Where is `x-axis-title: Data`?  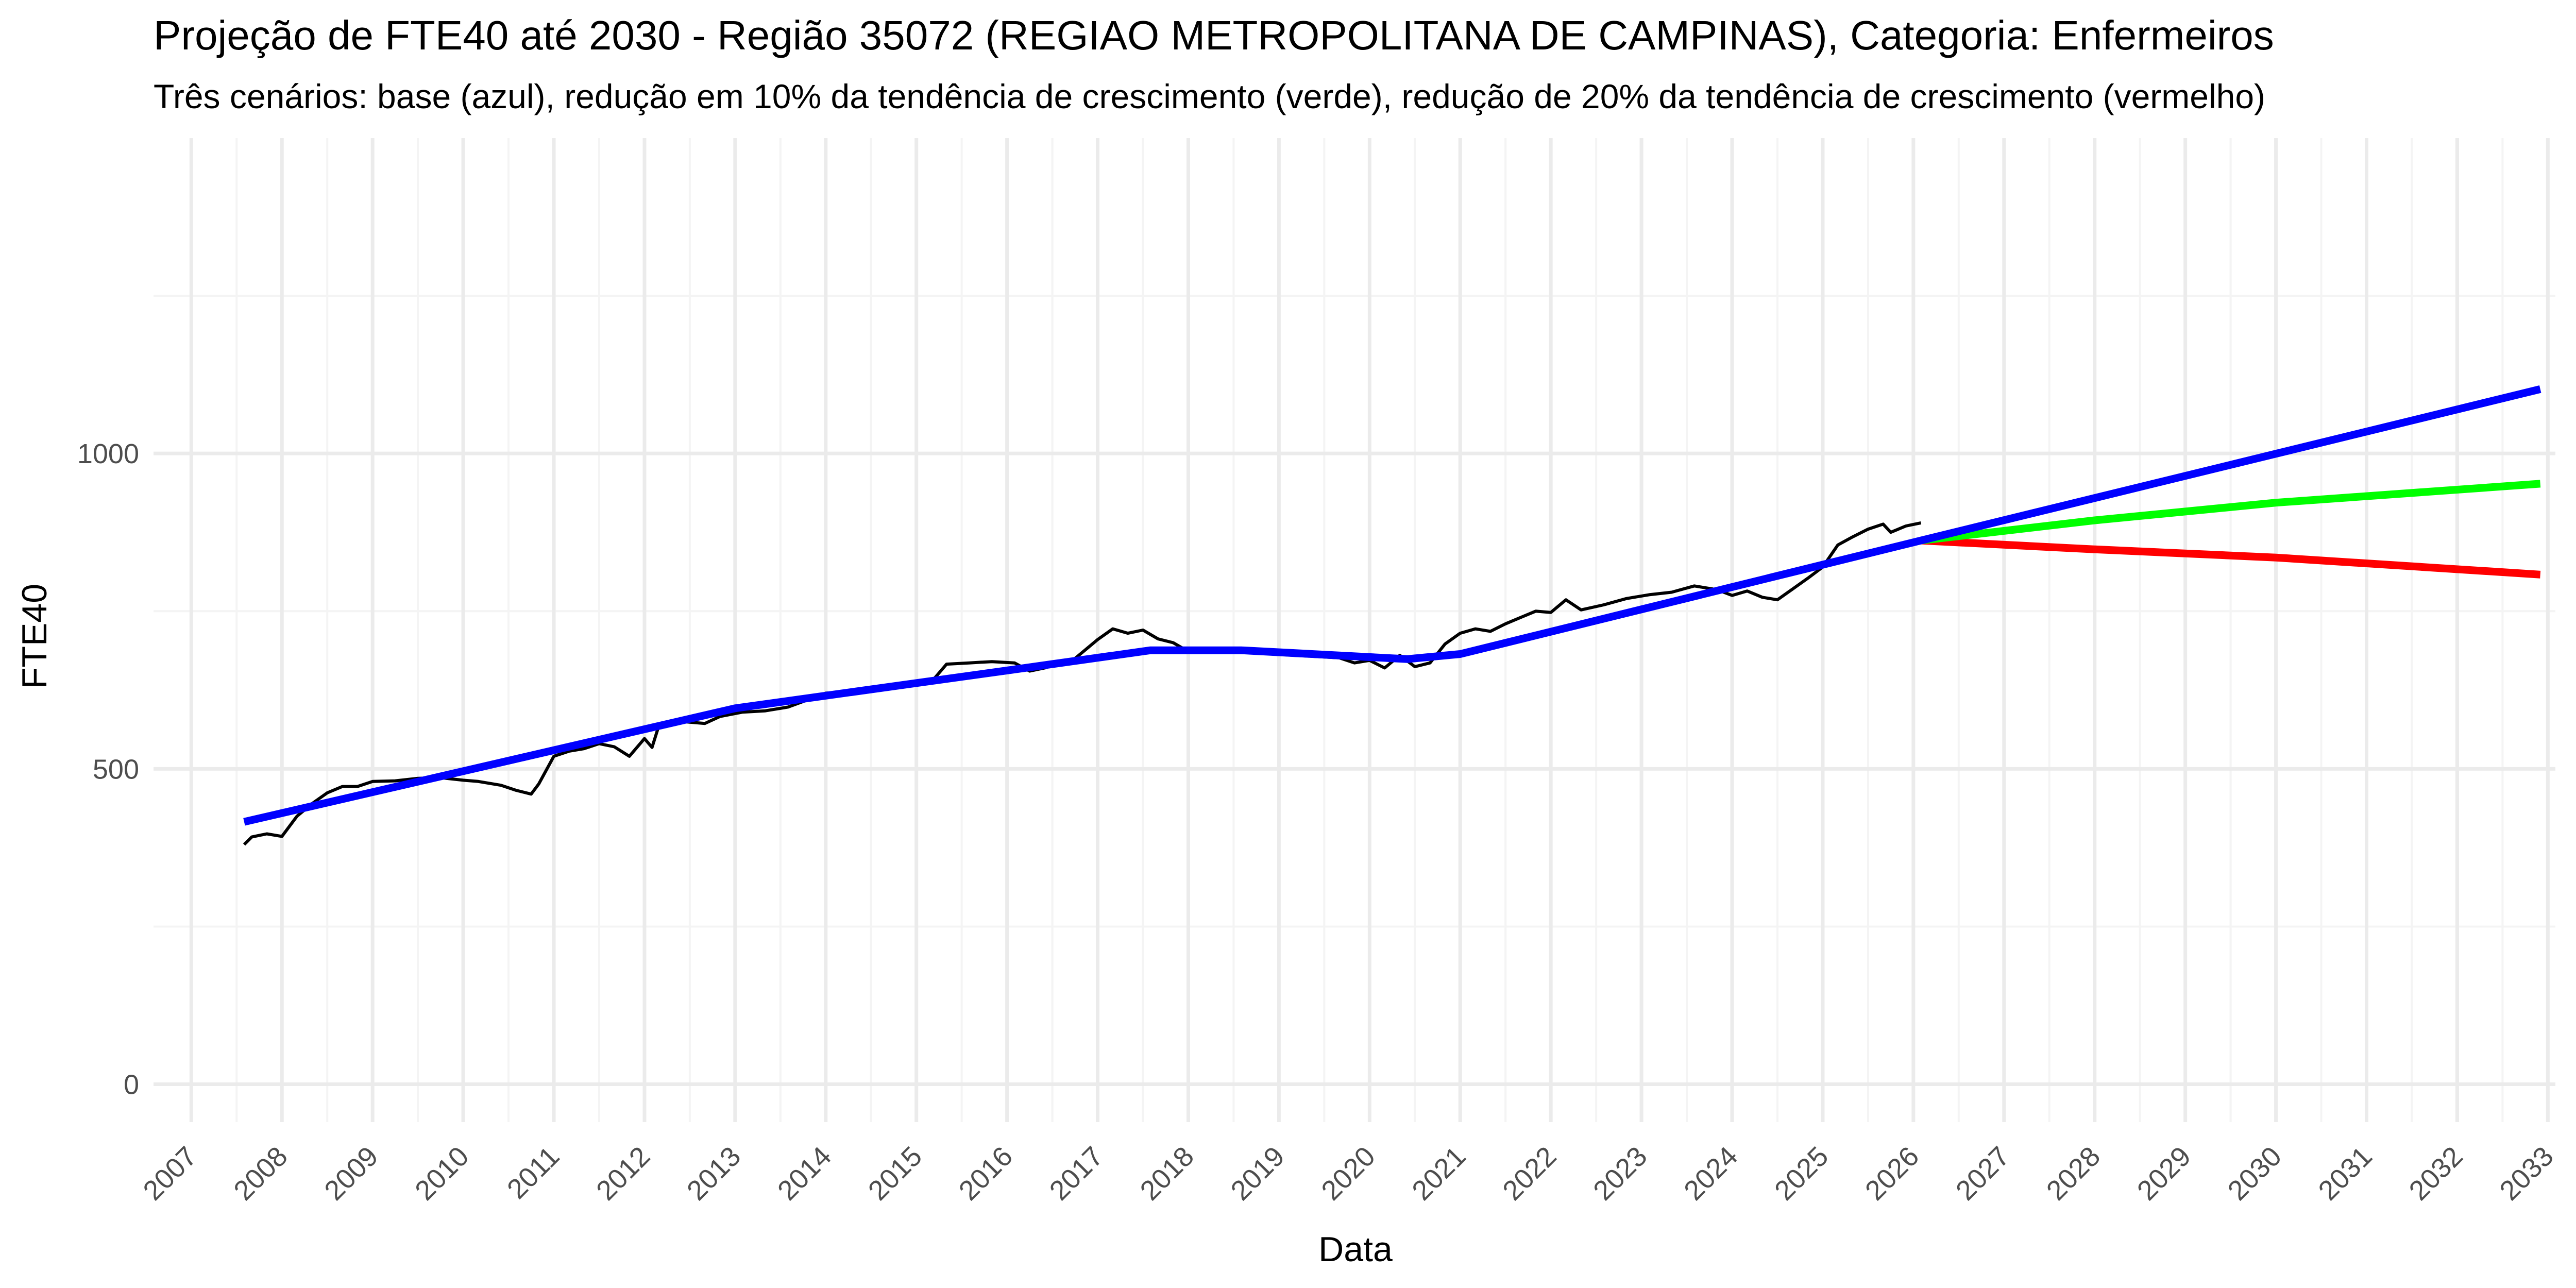 x-axis-title: Data is located at coordinates (1356, 1249).